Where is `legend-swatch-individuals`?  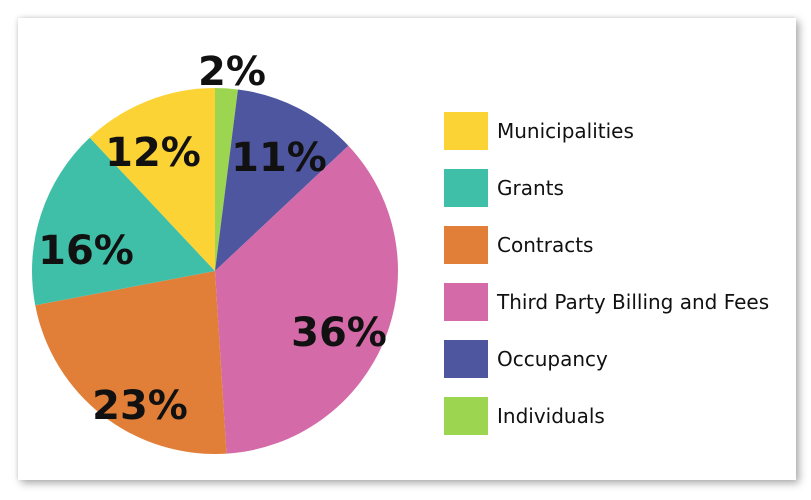 legend-swatch-individuals is located at coordinates (466, 415).